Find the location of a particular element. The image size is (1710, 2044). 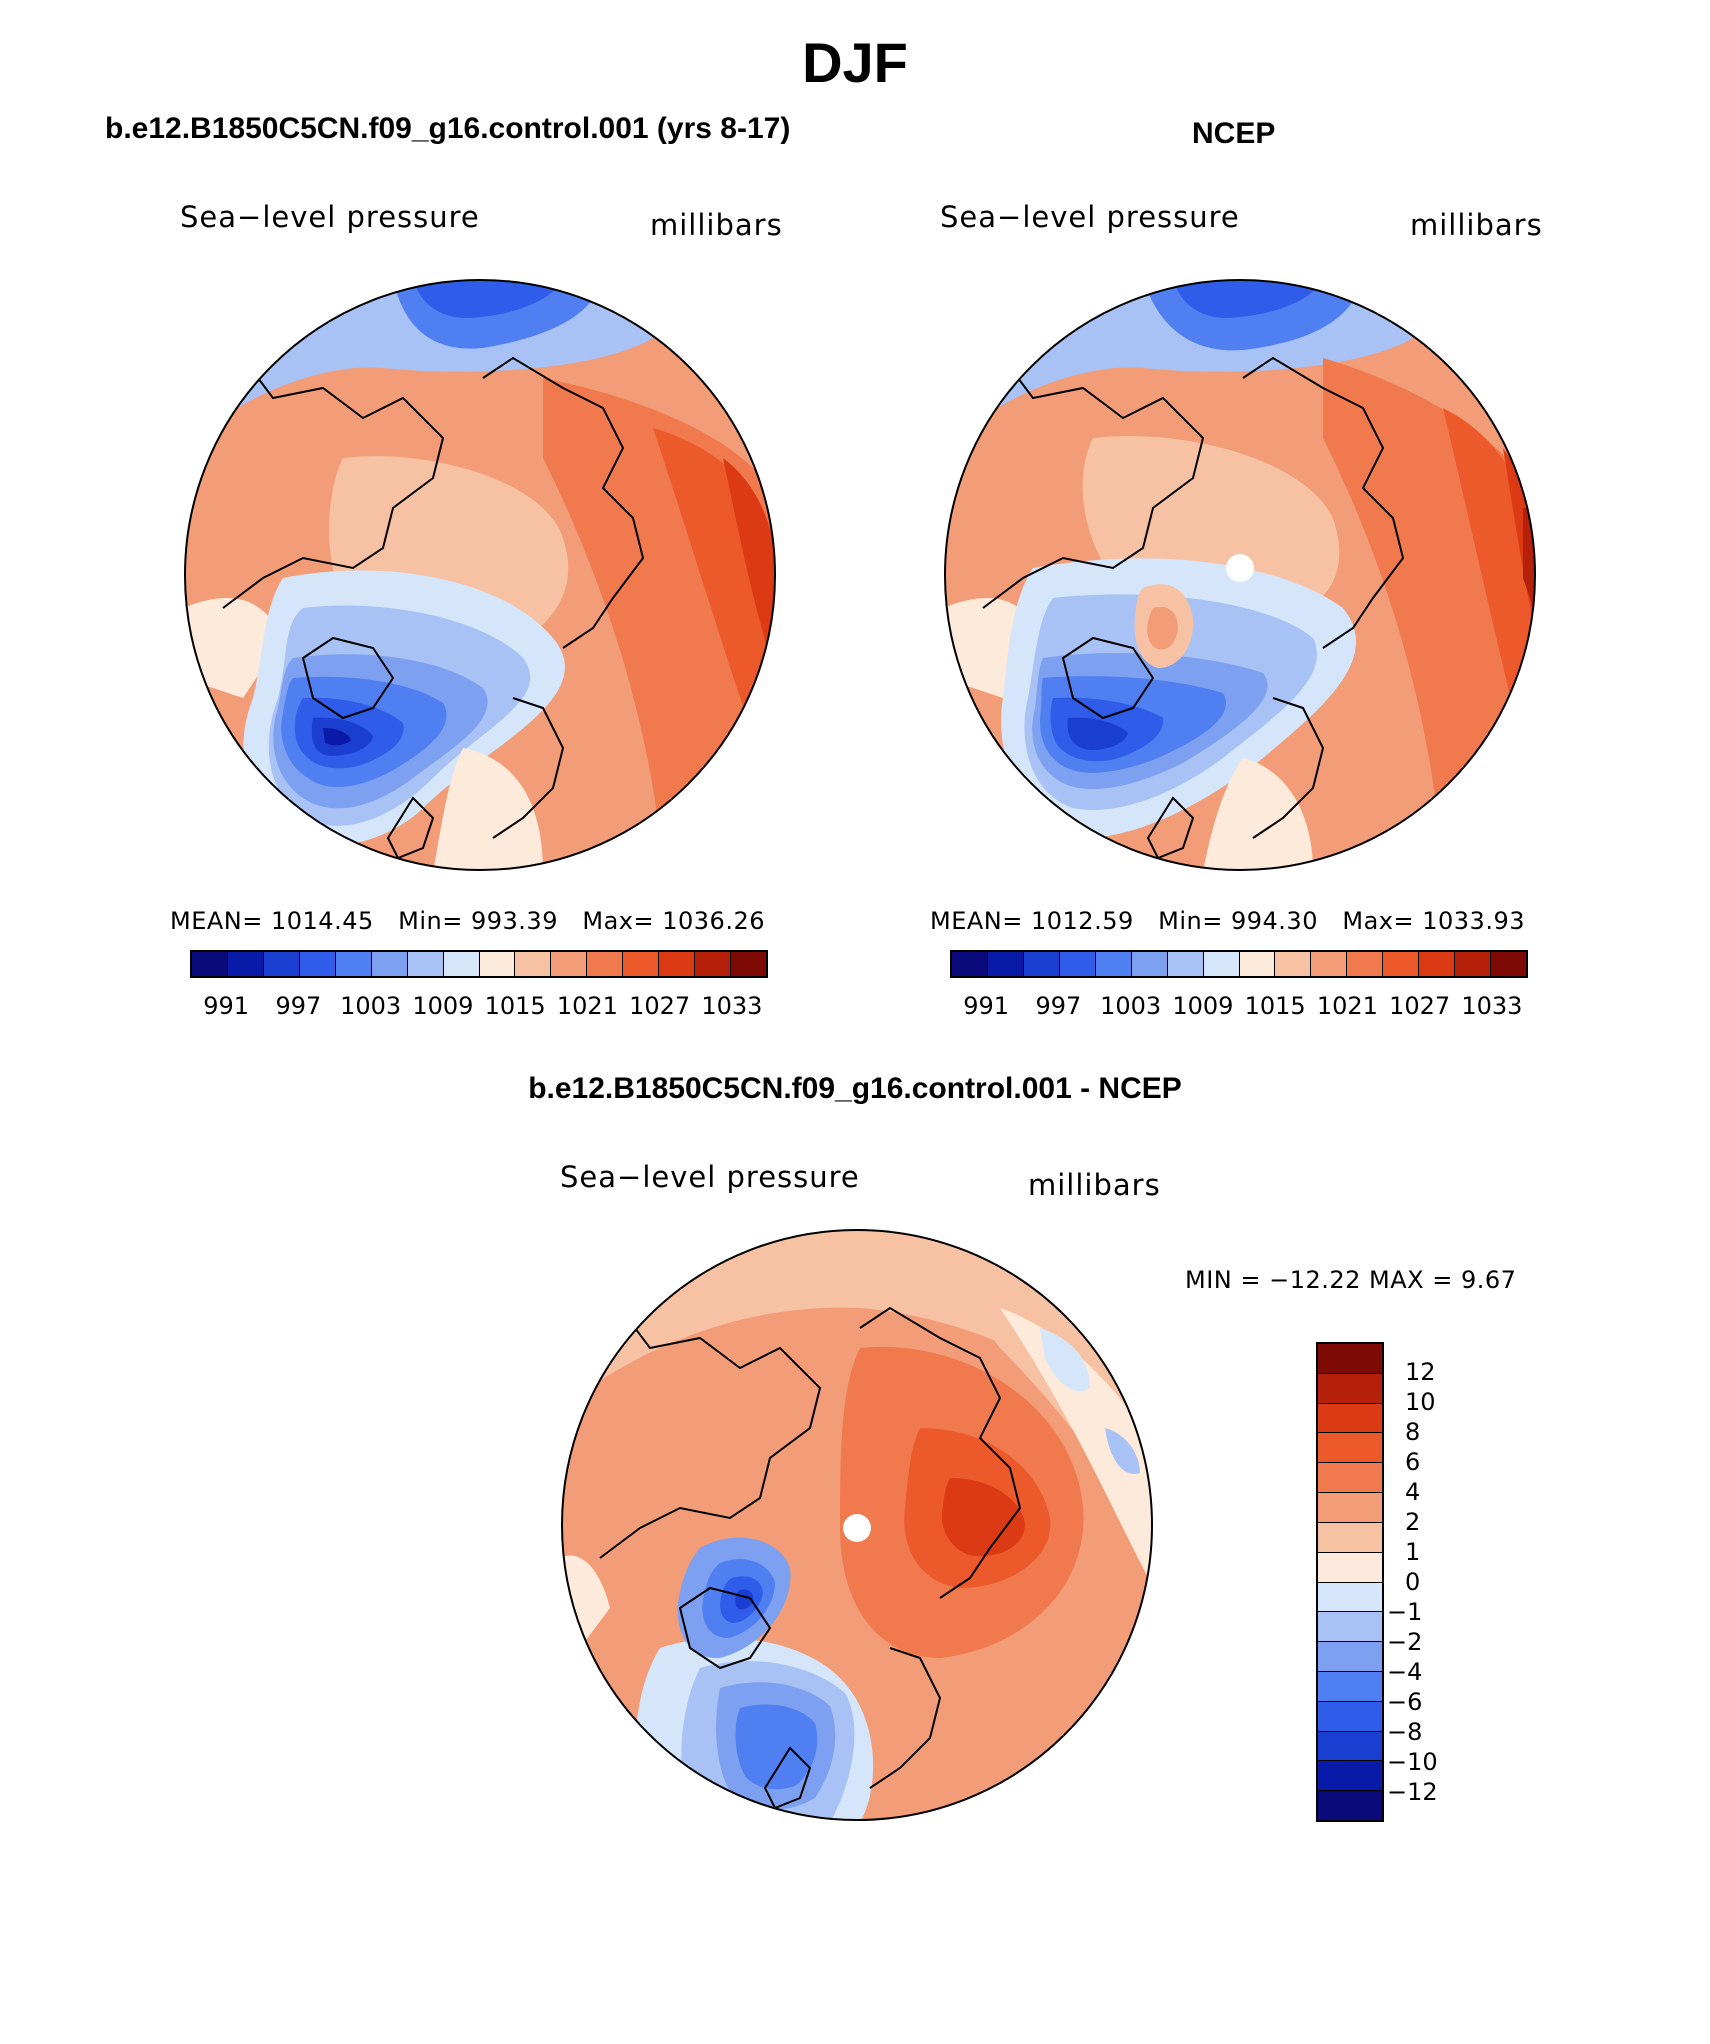

model-colorbar-tick: 1003 is located at coordinates (371, 1006).